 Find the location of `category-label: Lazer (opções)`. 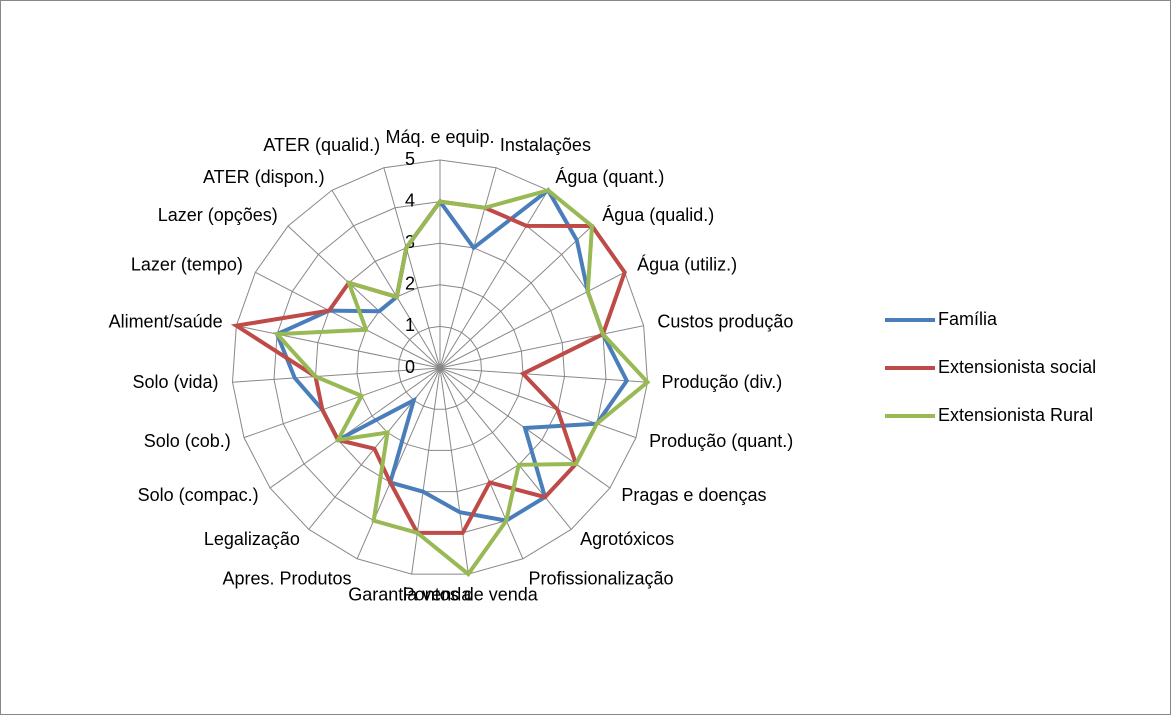

category-label: Lazer (opções) is located at coordinates (218, 215).